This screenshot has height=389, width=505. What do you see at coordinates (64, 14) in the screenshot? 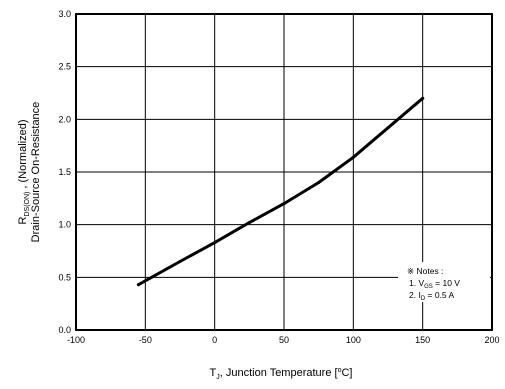
I see `y-tick-label: 3.0` at bounding box center [64, 14].